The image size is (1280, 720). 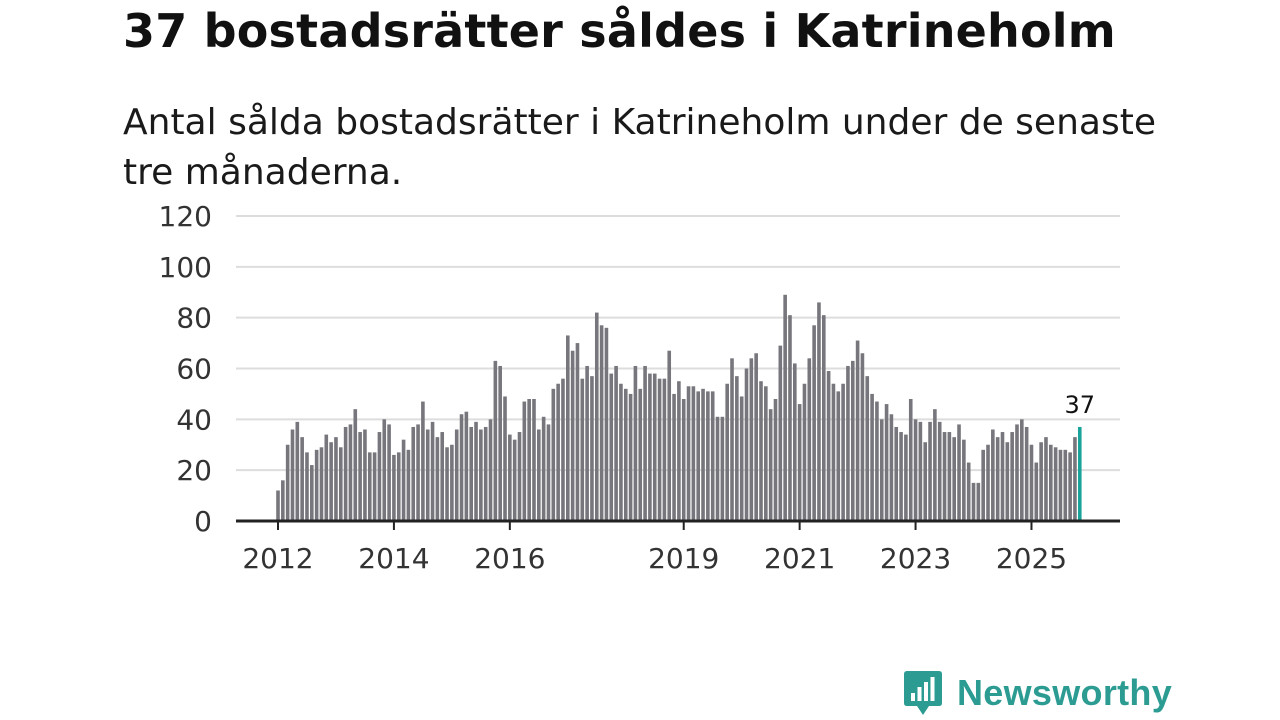 What do you see at coordinates (619, 31) in the screenshot?
I see `page-title: 37 bostadsrätter såldes i Katrineholm` at bounding box center [619, 31].